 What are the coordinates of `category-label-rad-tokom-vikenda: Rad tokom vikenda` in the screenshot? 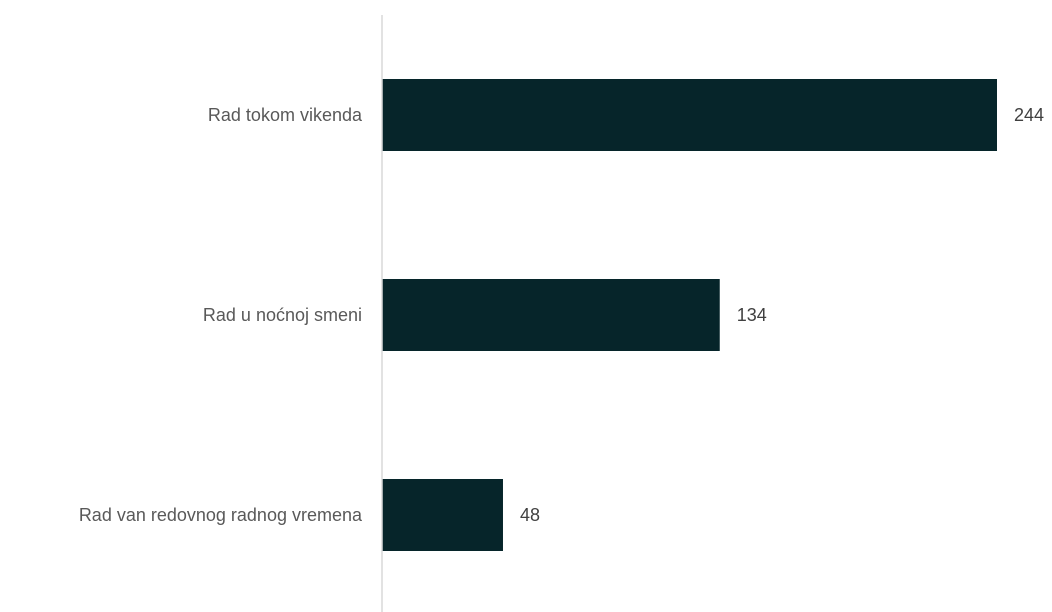 It's located at (285, 115).